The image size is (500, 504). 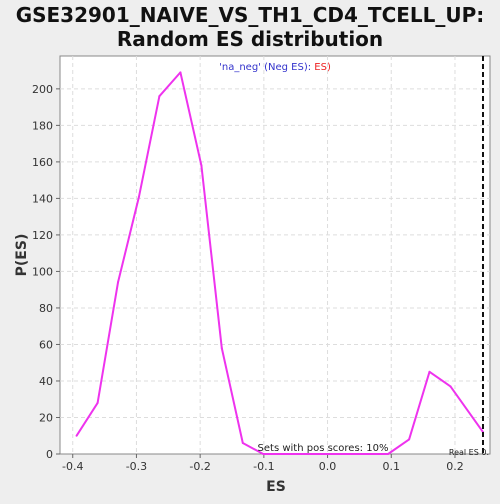 I want to click on y-tick-label: 80, so click(x=46, y=308).